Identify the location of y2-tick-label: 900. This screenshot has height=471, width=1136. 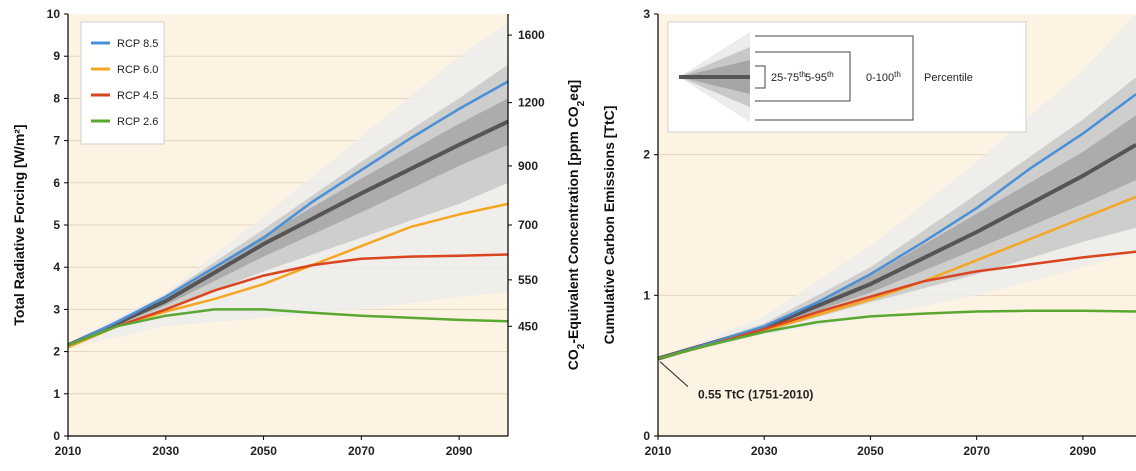
(528, 166).